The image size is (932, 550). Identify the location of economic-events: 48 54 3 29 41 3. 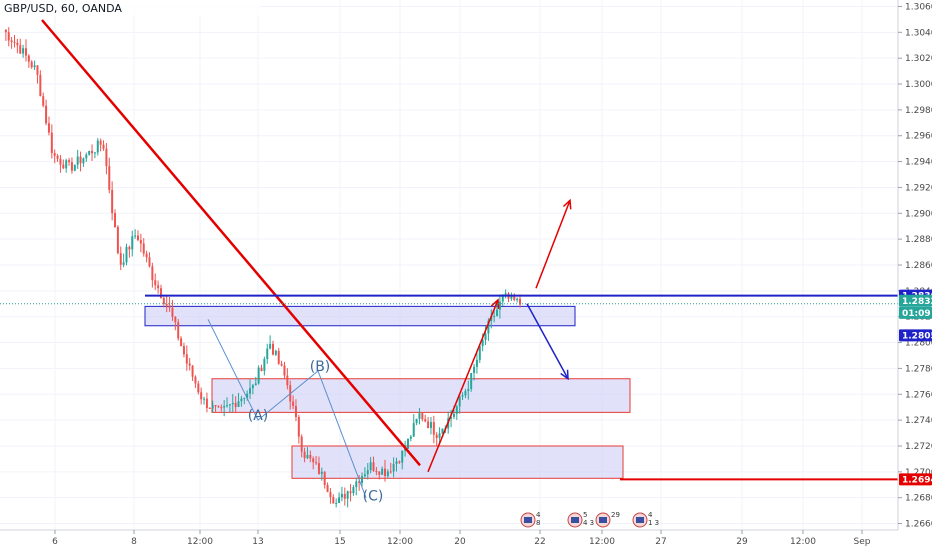
(589, 519).